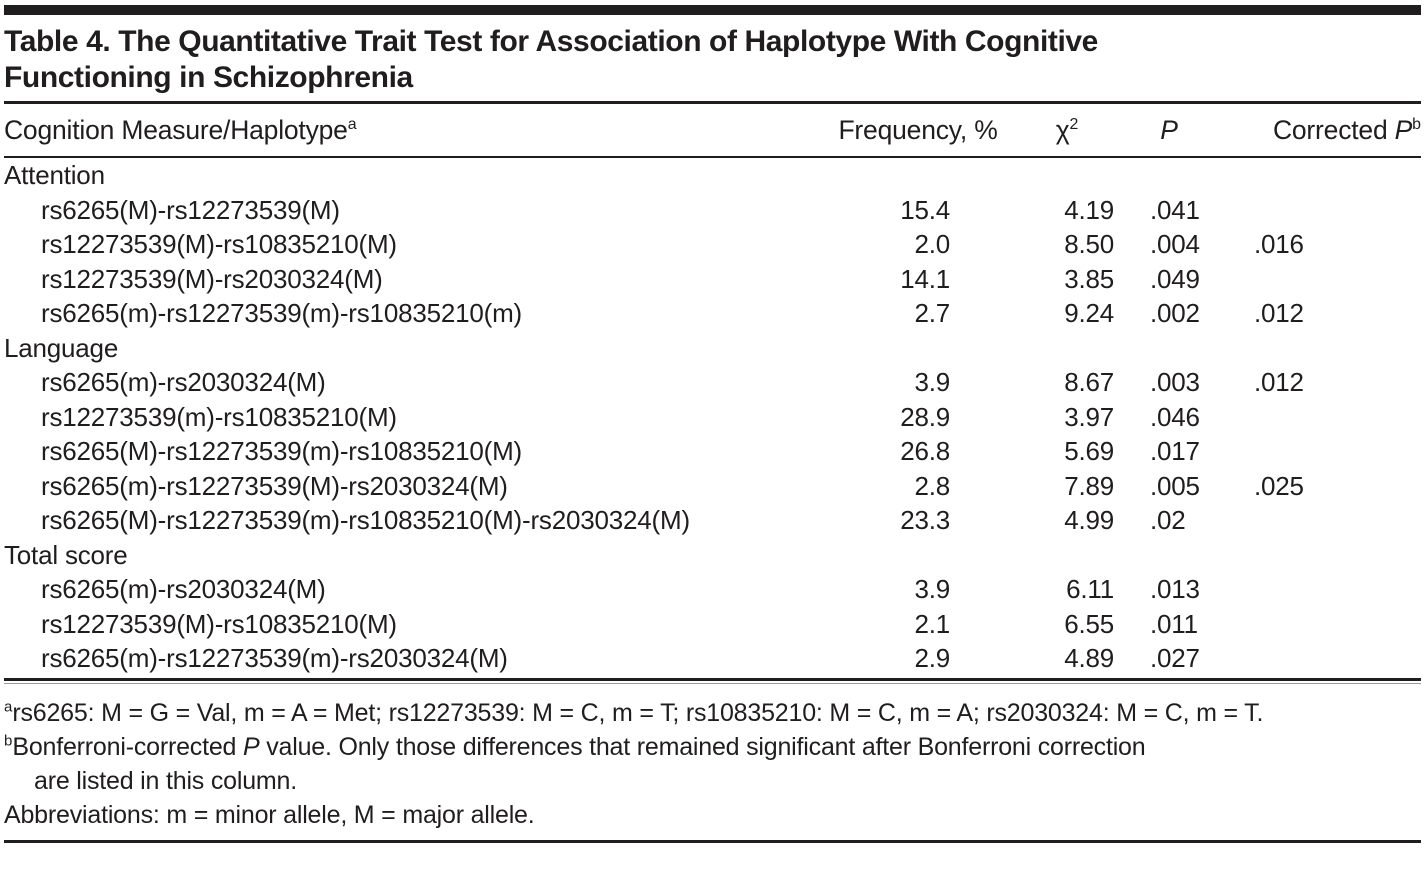 This screenshot has height=894, width=1425. I want to click on section-label: Attention, so click(54, 175).